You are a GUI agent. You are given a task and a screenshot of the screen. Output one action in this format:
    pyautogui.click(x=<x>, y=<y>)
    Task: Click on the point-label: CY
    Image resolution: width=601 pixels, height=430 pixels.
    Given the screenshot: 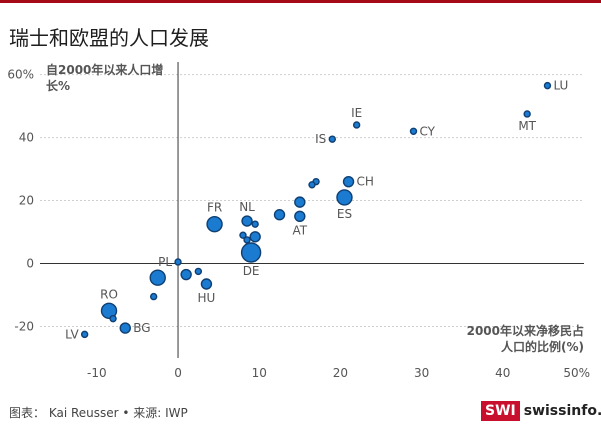 What is the action you would take?
    pyautogui.click(x=427, y=131)
    